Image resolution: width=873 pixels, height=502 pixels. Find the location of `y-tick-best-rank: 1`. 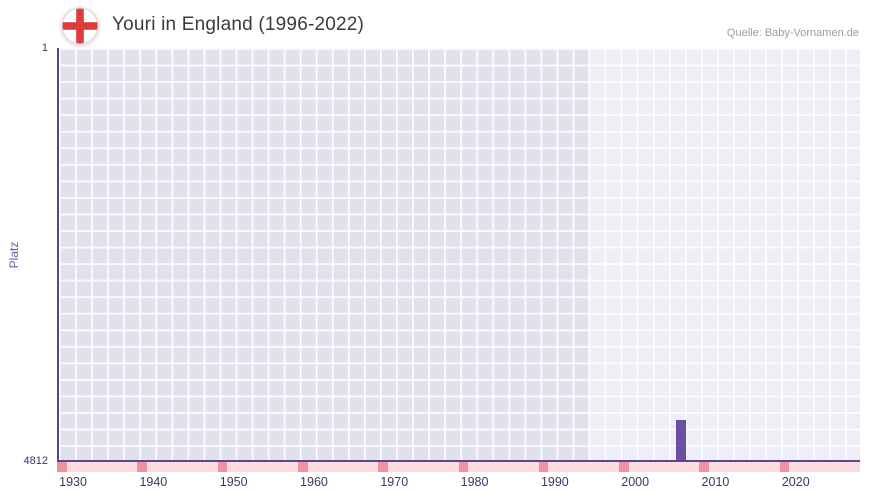

y-tick-best-rank: 1 is located at coordinates (44, 48).